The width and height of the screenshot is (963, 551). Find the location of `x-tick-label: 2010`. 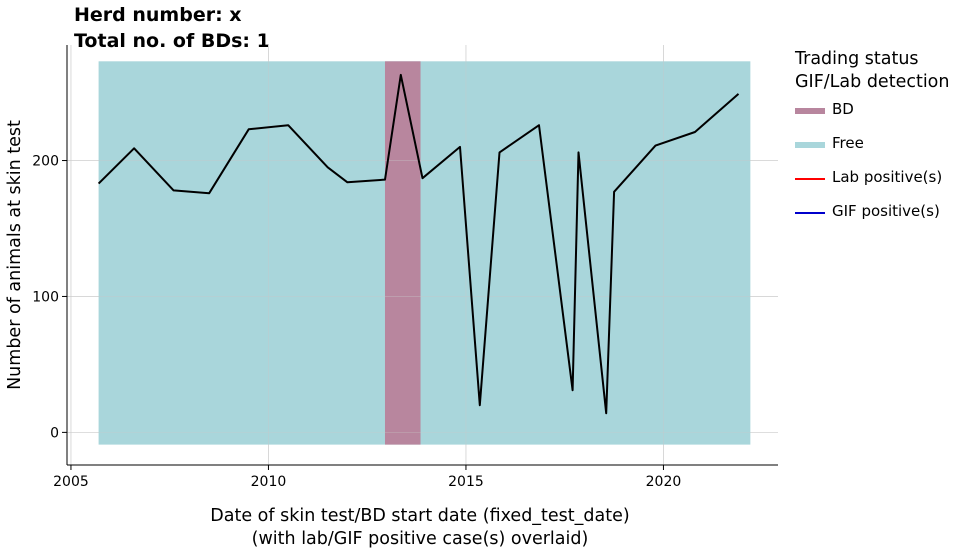

x-tick-label: 2010 is located at coordinates (269, 482).